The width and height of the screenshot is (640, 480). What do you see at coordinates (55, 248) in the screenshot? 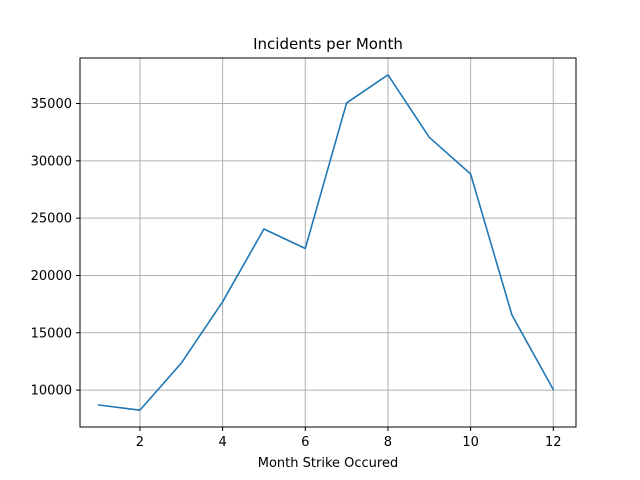
I see `y-axis: 10000 15000 20000 25000 30000 35000` at bounding box center [55, 248].